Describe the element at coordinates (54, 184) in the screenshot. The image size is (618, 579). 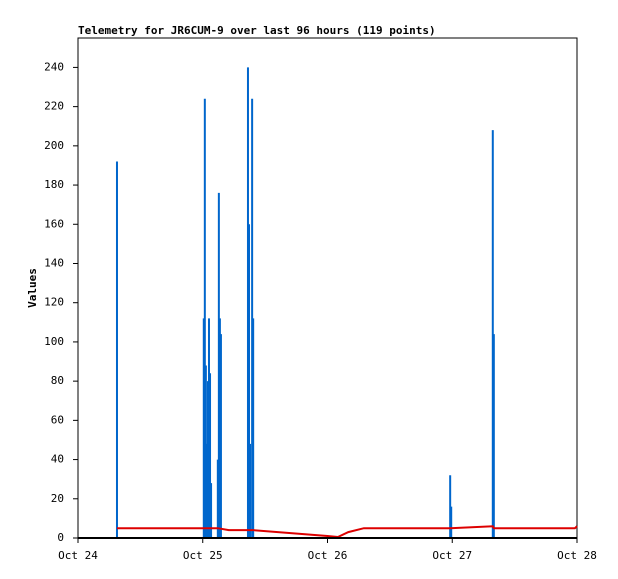
I see `y-tick-label: 180` at that location.